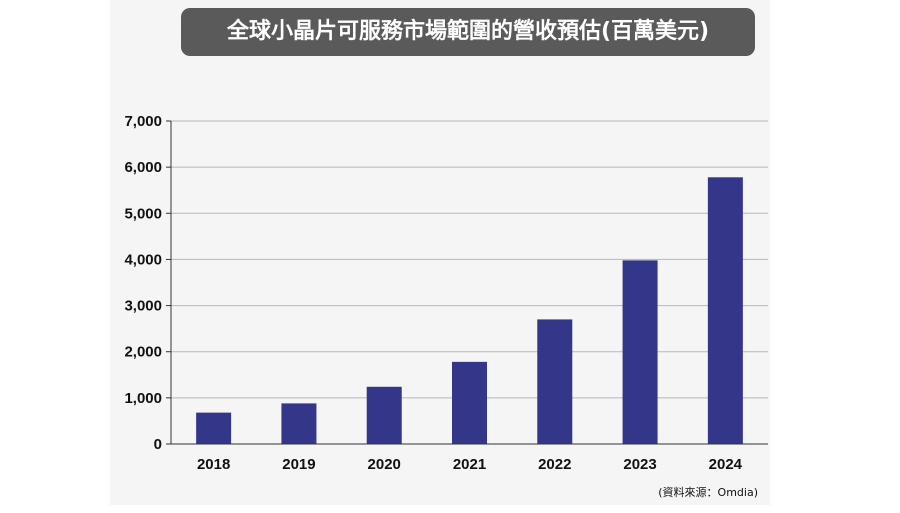  What do you see at coordinates (469, 402) in the screenshot?
I see `bar-2021` at bounding box center [469, 402].